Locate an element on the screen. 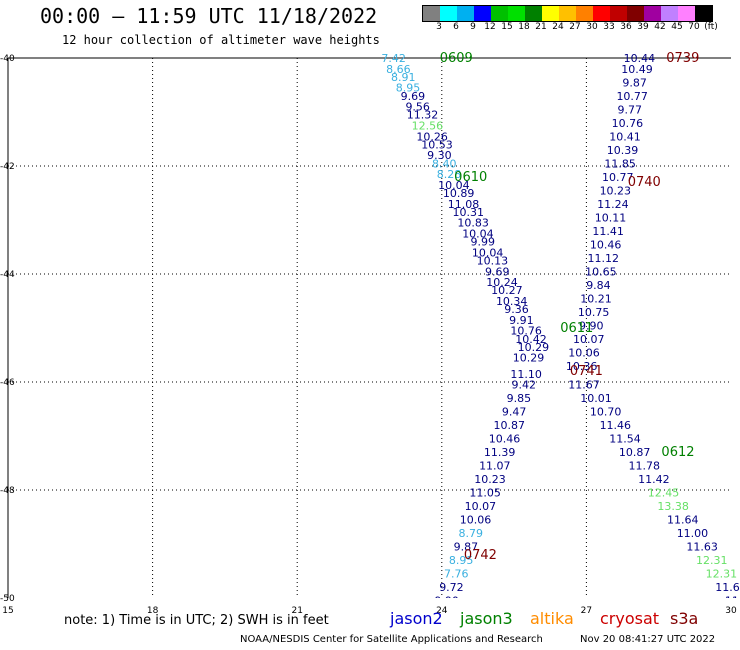  data-point-label: 10.11 is located at coordinates (611, 217).